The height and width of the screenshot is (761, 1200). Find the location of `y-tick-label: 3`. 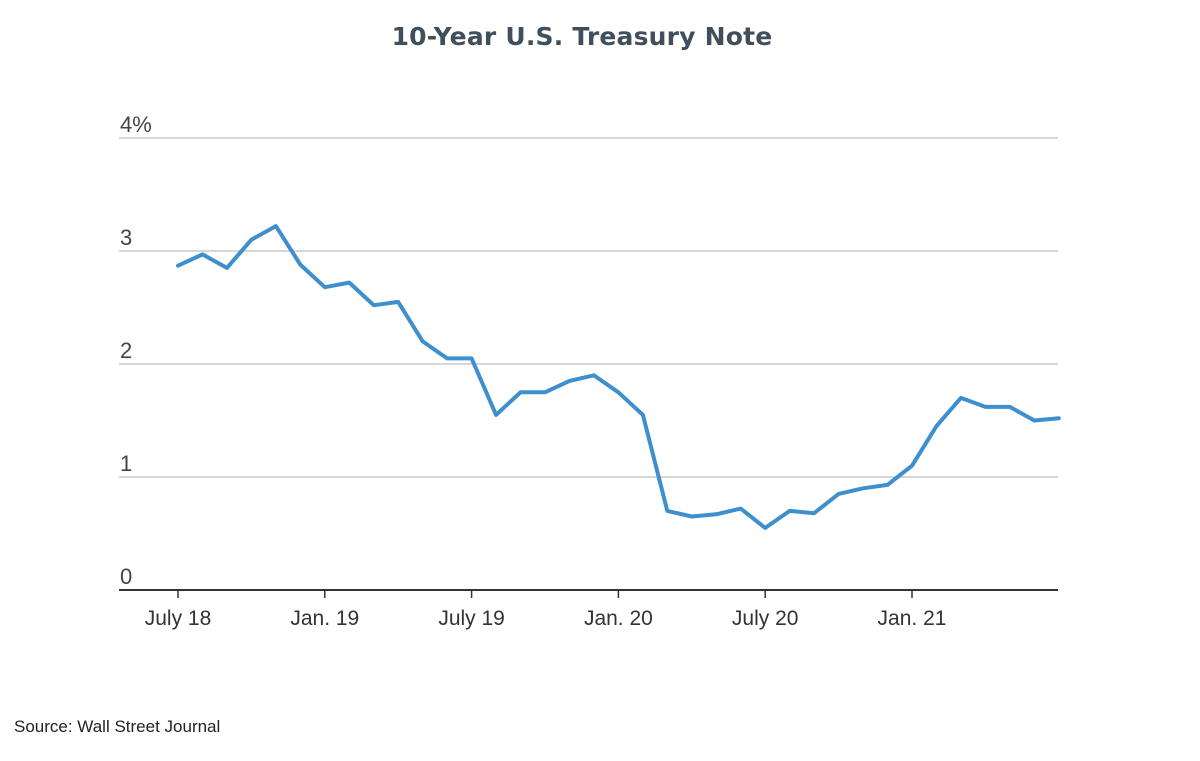

y-tick-label: 3 is located at coordinates (126, 237).